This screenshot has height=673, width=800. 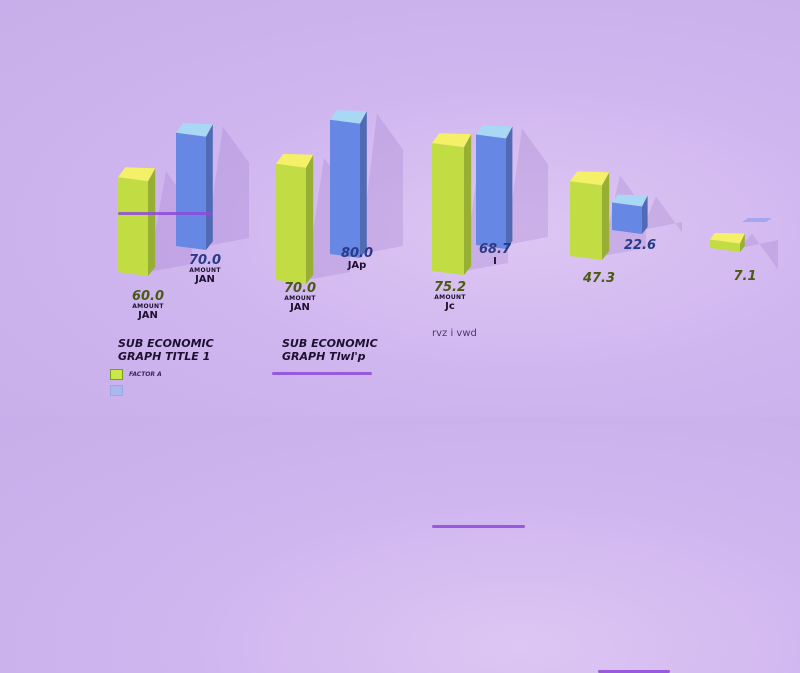 What do you see at coordinates (148, 296) in the screenshot?
I see `value-label: 60.0` at bounding box center [148, 296].